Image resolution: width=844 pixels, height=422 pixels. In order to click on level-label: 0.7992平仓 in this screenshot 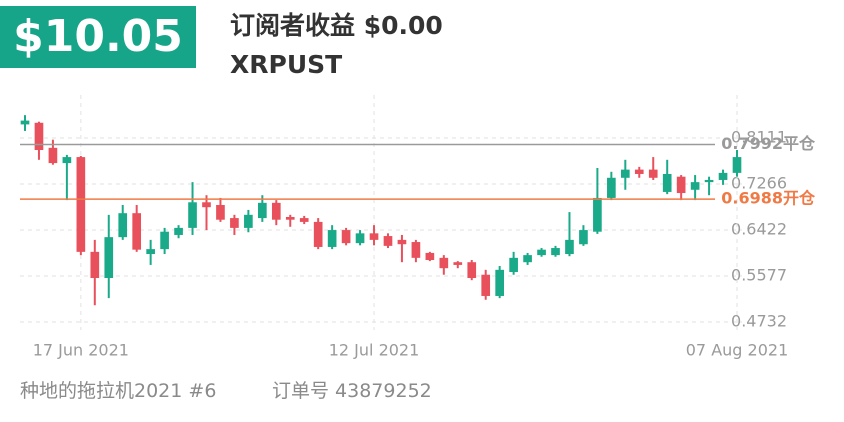, I will do `click(768, 143)`.